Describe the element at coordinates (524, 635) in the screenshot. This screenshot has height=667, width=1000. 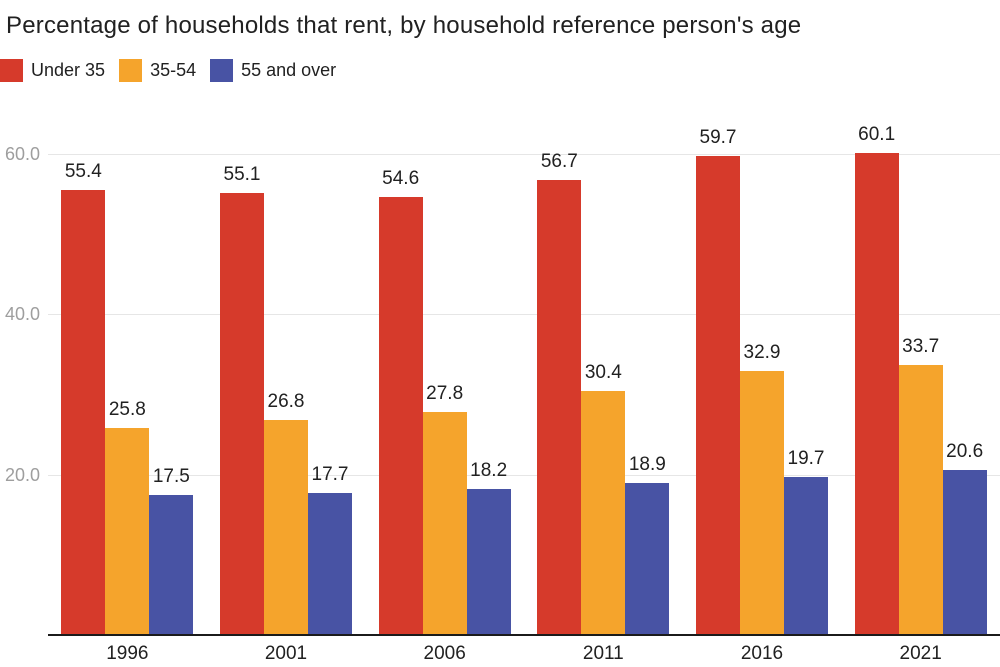
I see `x-axis-line` at that location.